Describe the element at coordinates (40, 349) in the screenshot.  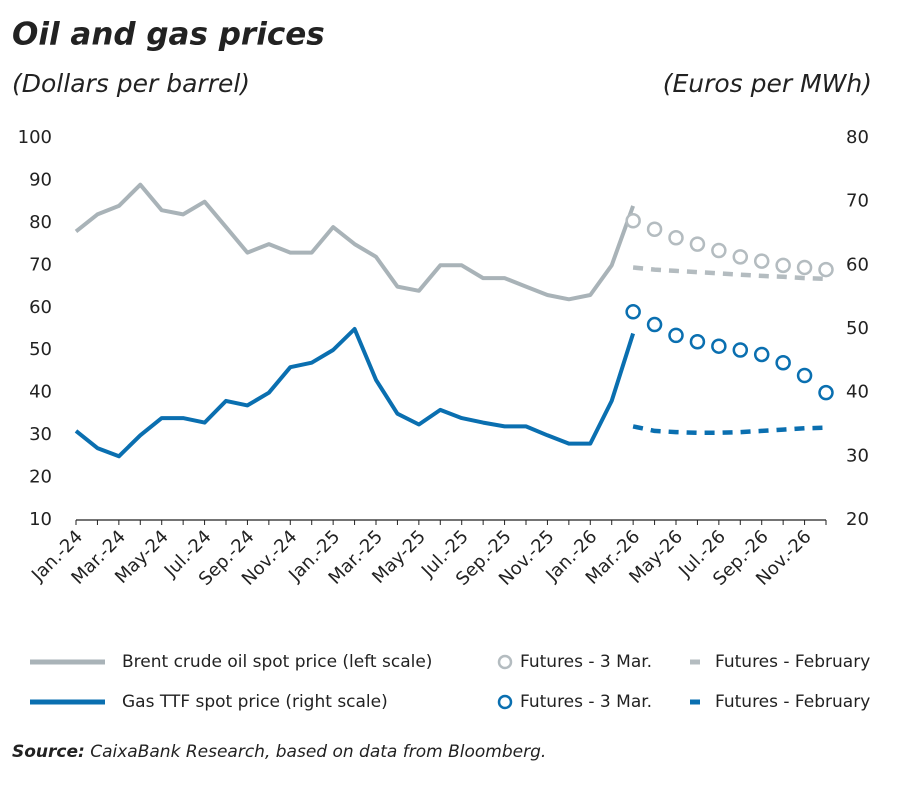
I see `y-tick-label: 50` at that location.